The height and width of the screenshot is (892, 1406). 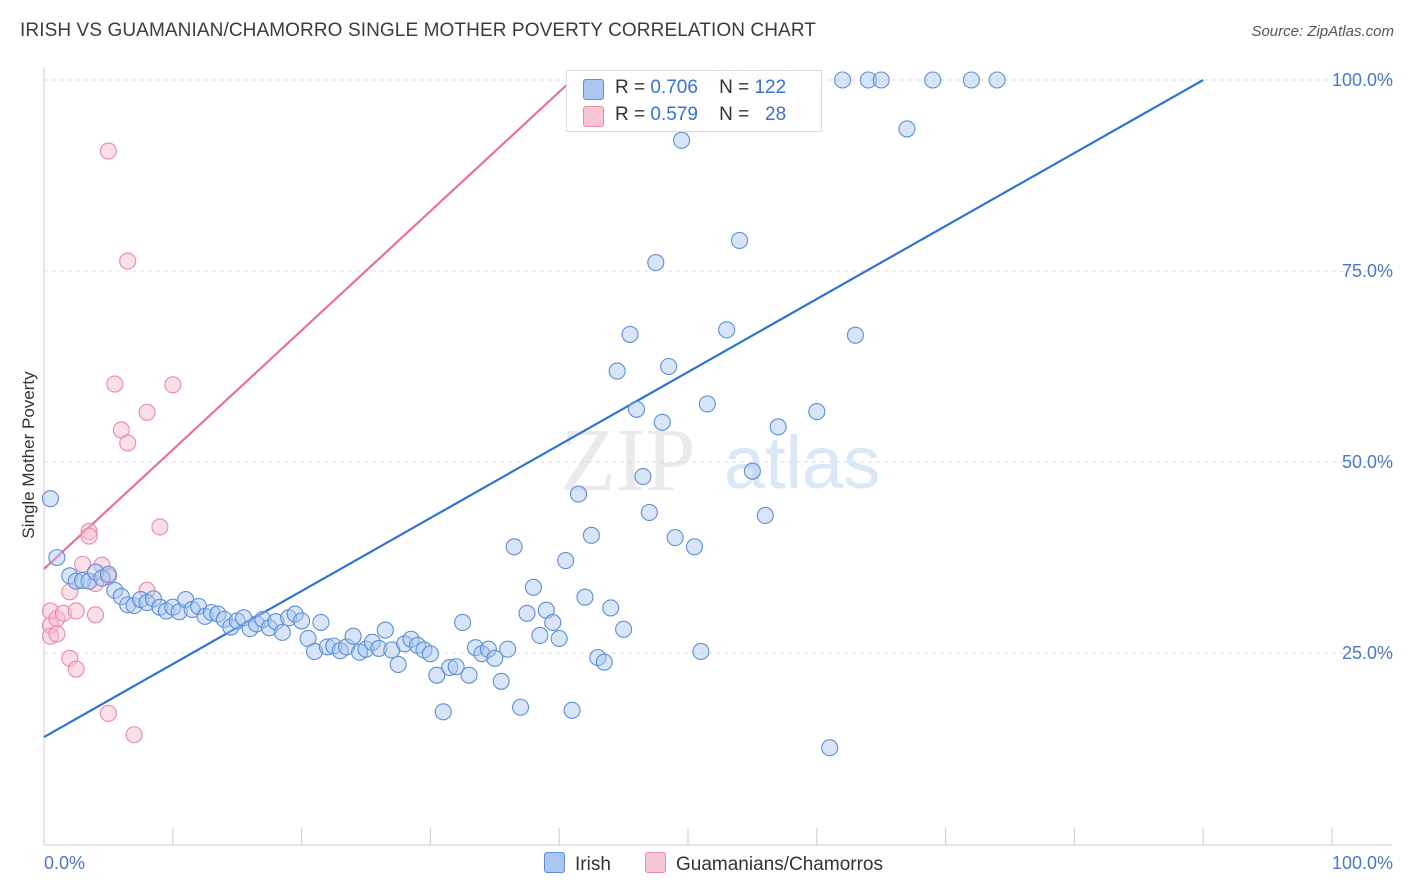 What do you see at coordinates (776, 114) in the screenshot?
I see `guam-n-value: 28` at bounding box center [776, 114].